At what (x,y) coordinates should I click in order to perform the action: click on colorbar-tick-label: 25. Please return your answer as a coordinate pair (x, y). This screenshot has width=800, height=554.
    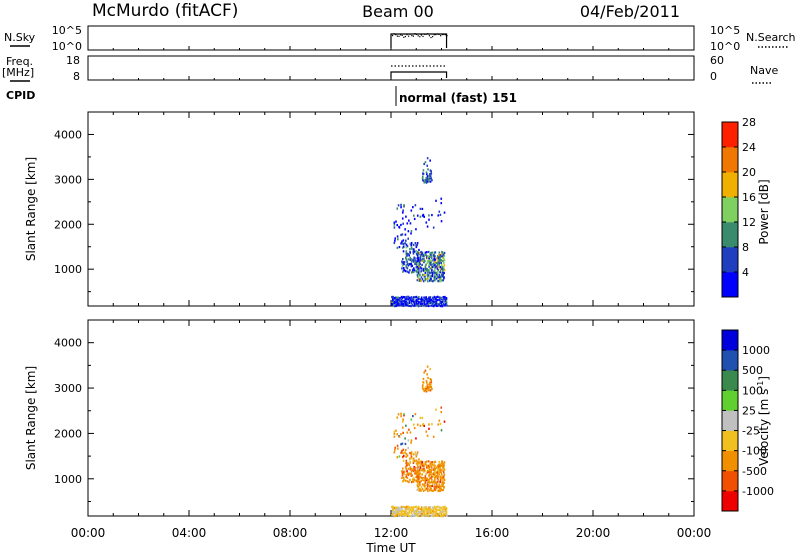
    Looking at the image, I should click on (749, 410).